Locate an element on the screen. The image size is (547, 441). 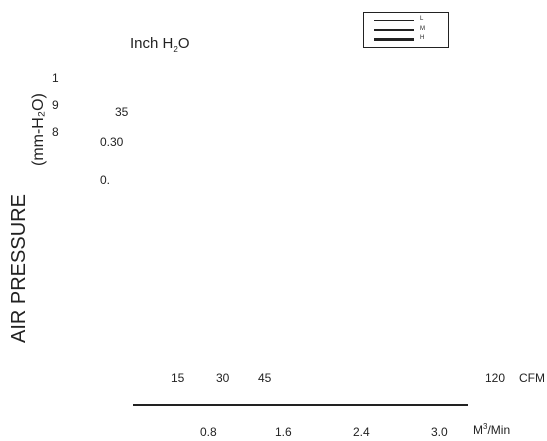
legend-label-h: H is located at coordinates (422, 38).